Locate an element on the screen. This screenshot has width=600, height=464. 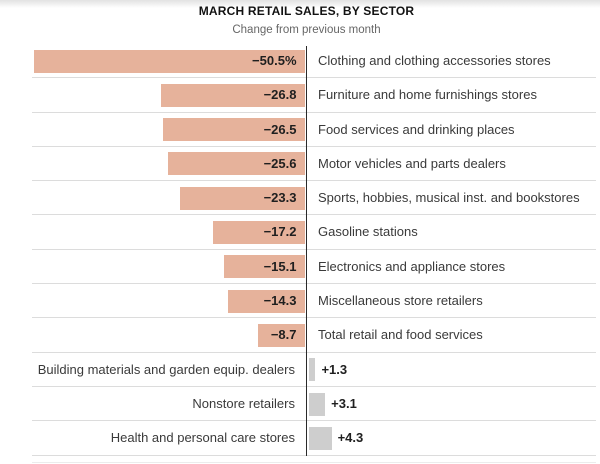
chart-row: −8.7 Total retail and food services is located at coordinates (300, 335).